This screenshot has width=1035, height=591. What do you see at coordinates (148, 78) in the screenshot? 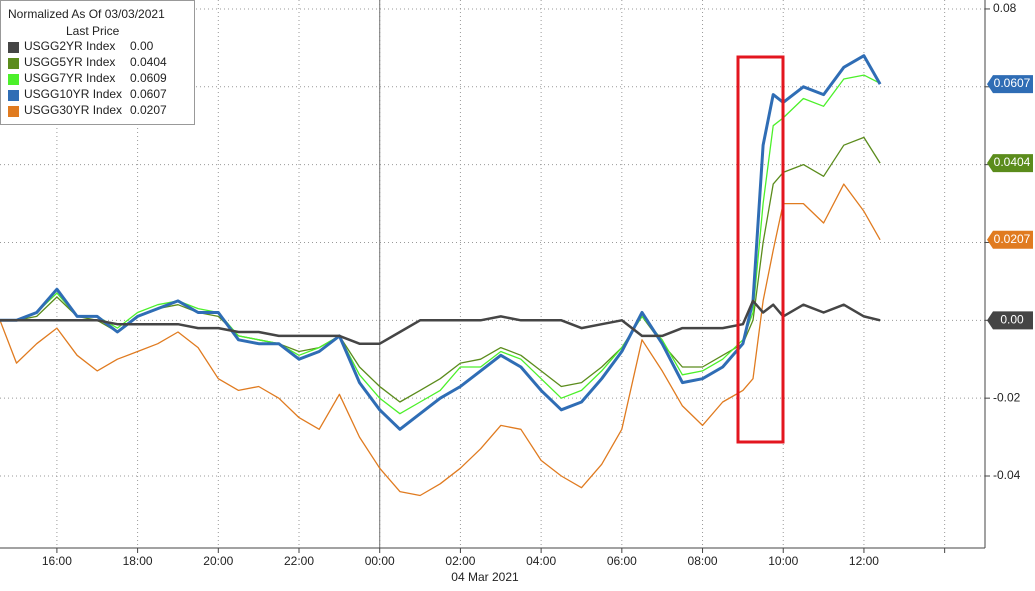
I see `legend-value: 0.0609` at bounding box center [148, 78].